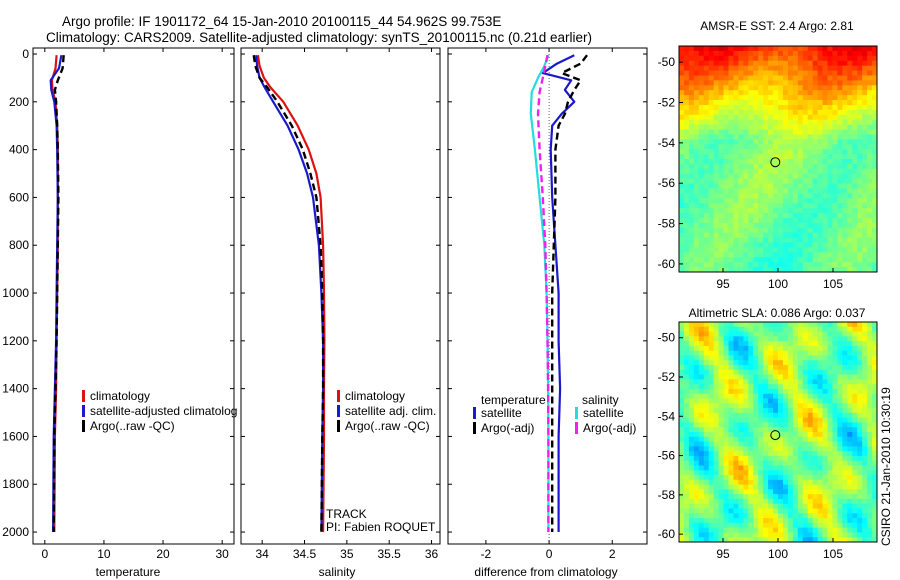 Image resolution: width=900 pixels, height=580 pixels. What do you see at coordinates (775, 162) in the screenshot?
I see `sst-argo-marker` at bounding box center [775, 162].